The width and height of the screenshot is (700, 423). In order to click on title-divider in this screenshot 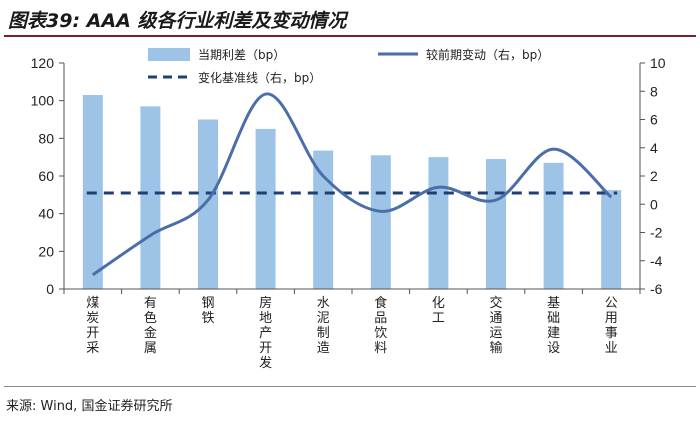, I will do `click(350, 36)`.